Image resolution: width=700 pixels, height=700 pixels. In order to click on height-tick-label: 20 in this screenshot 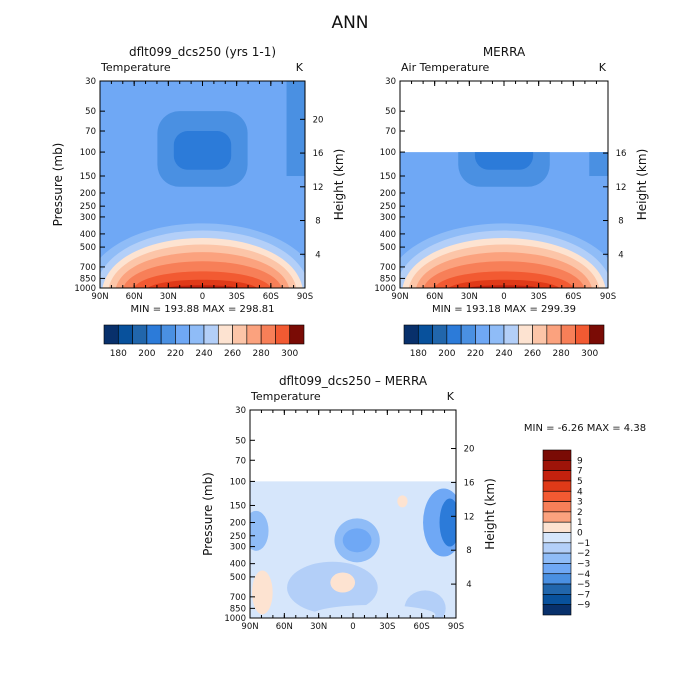, I will do `click(469, 450)`.